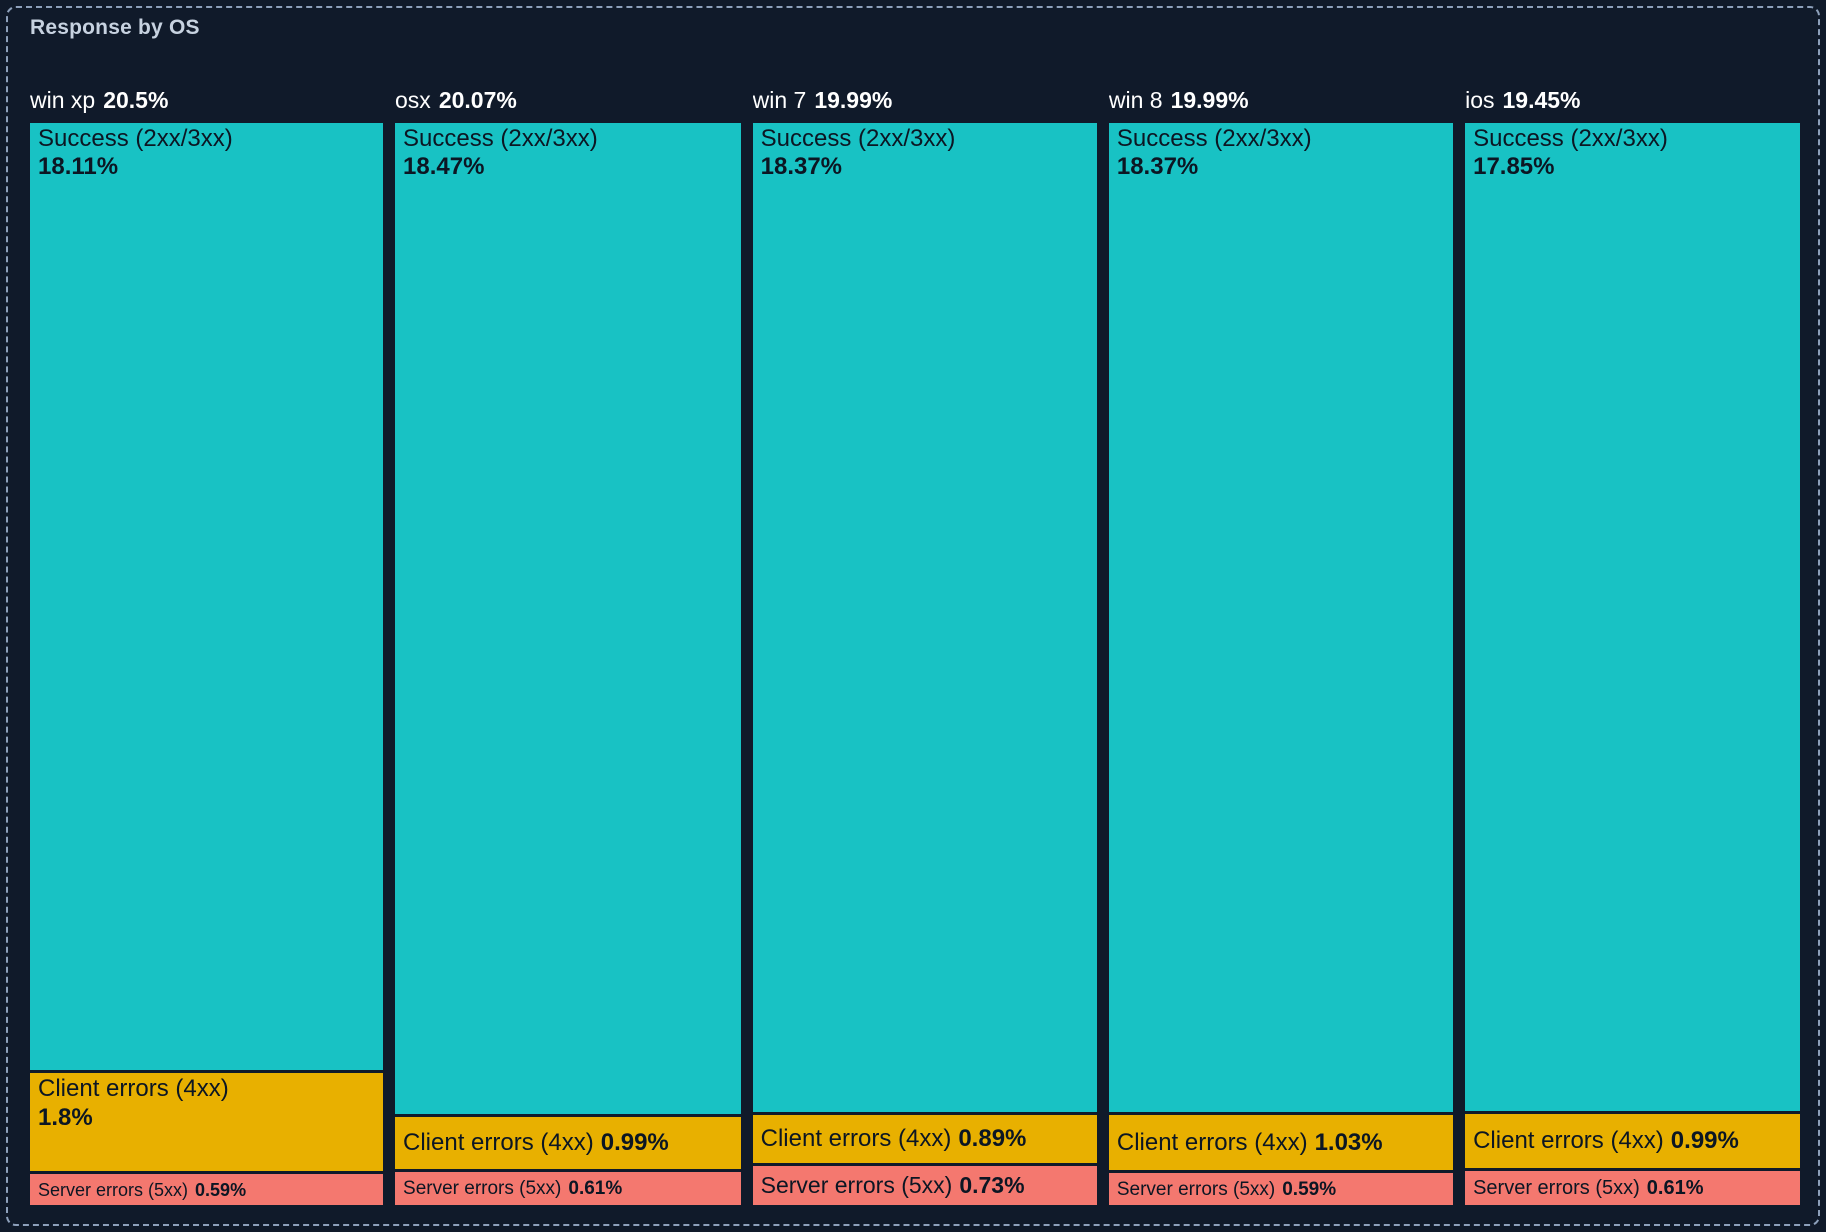 The width and height of the screenshot is (1826, 1232). What do you see at coordinates (206, 94) in the screenshot?
I see `column-header-win-xp: win xp 20.5%` at bounding box center [206, 94].